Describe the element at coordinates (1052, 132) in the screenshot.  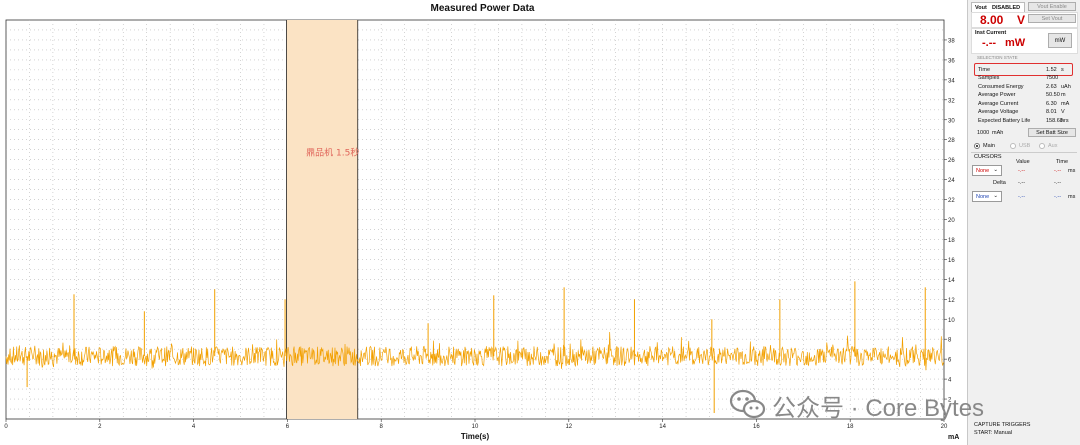
I see `set-batt-size-button: Set Batt Size` at that location.